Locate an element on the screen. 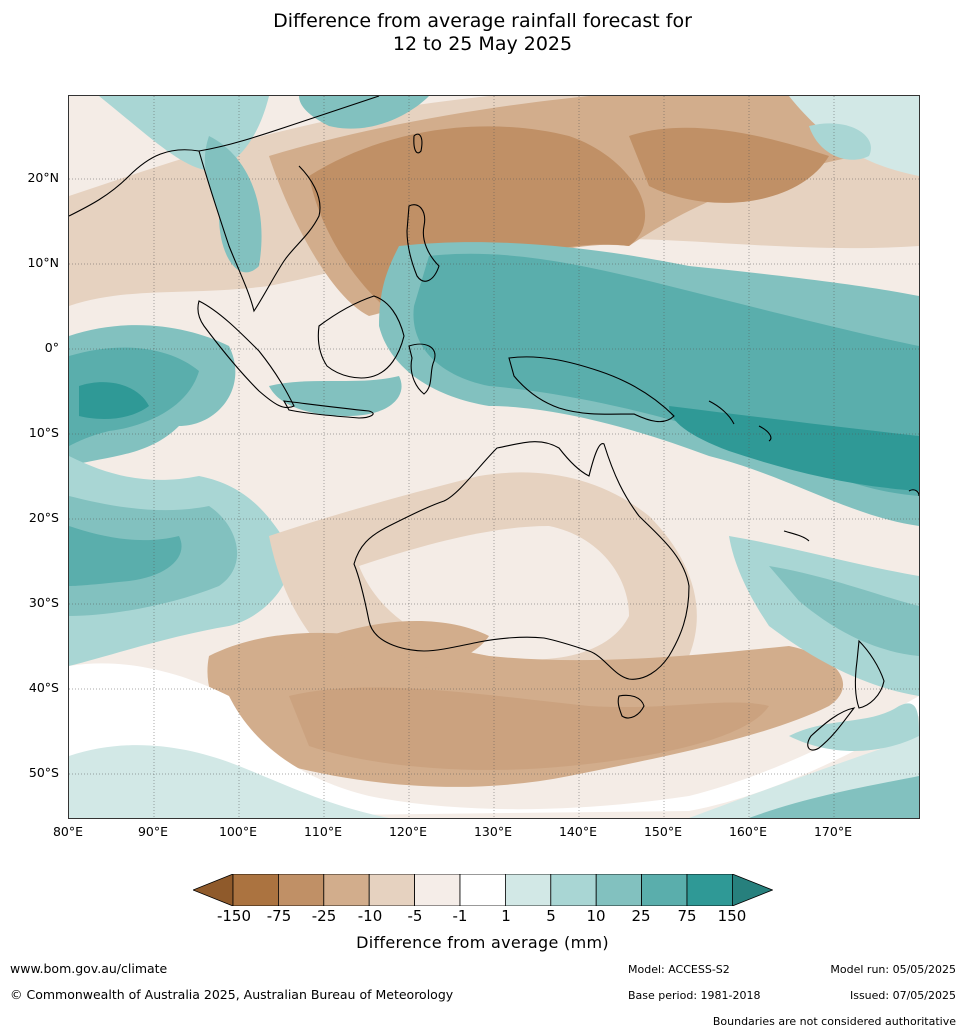  lon-label-130e: 130°E is located at coordinates (492, 831).